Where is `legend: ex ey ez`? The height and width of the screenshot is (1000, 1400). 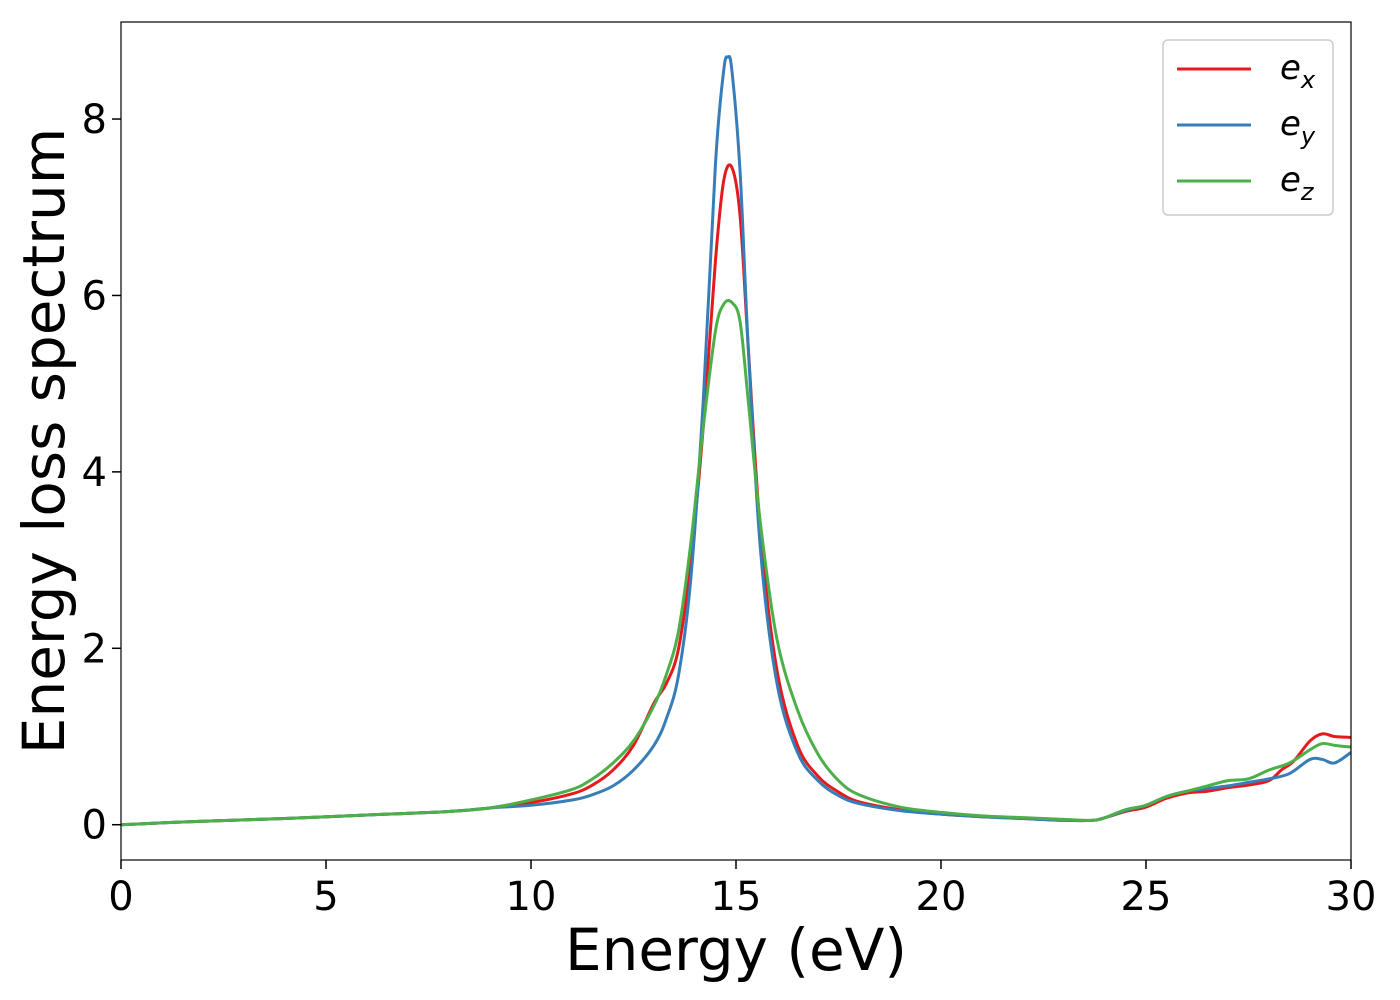
legend: ex ey ez is located at coordinates (1248, 127).